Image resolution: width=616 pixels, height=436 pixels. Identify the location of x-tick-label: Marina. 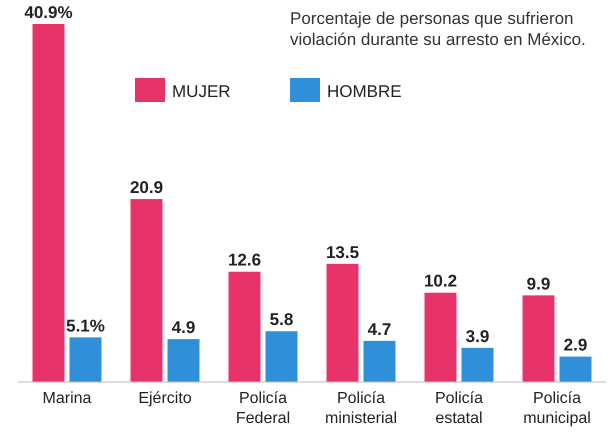
(67, 398).